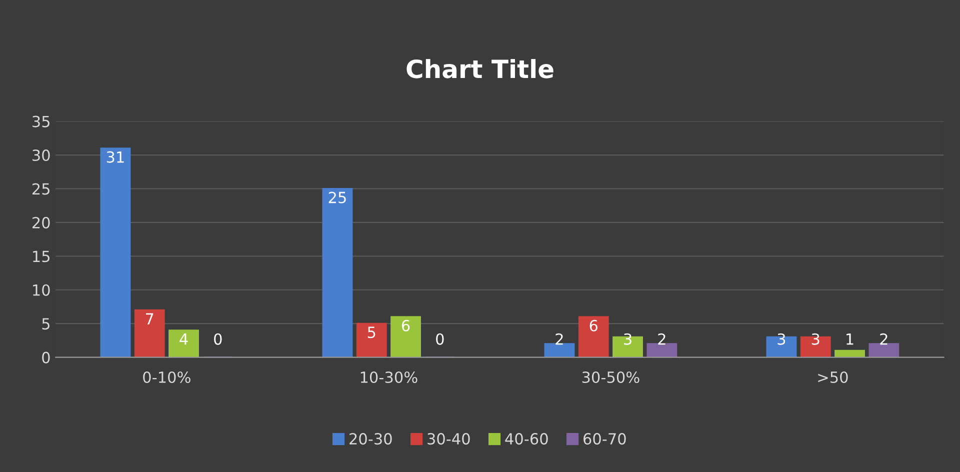 The image size is (960, 472). Describe the element at coordinates (611, 377) in the screenshot. I see `x-tick-label: 30-50%` at that location.